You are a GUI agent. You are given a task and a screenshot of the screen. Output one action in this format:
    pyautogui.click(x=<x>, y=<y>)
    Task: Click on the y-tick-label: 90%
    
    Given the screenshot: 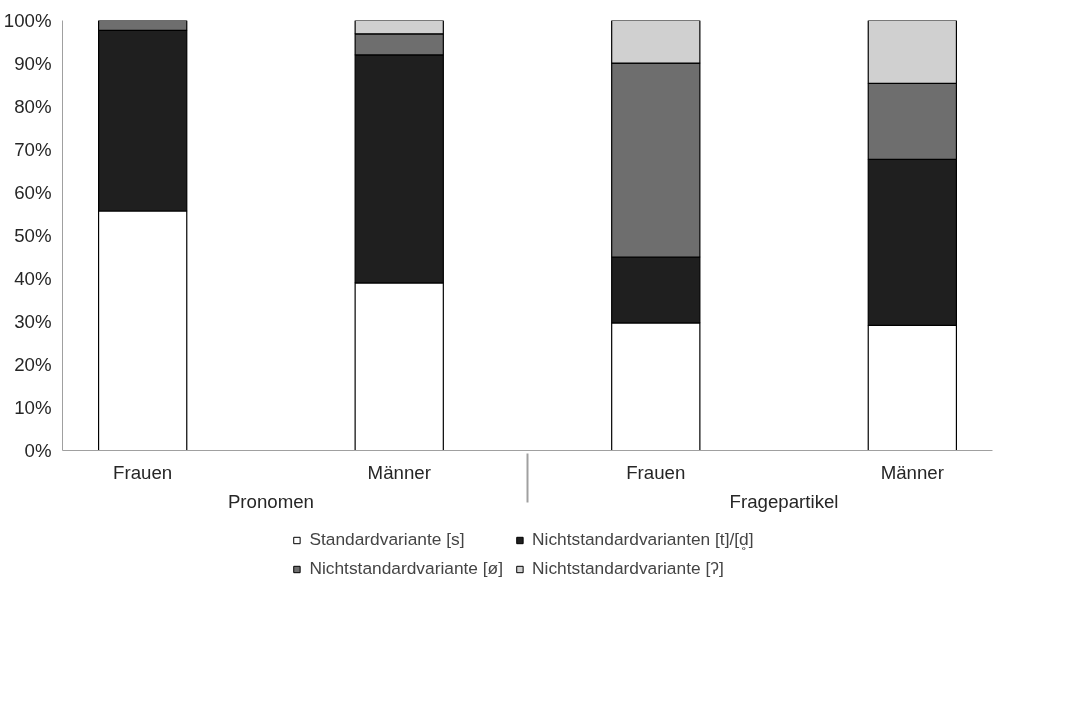 What is the action you would take?
    pyautogui.click(x=33, y=63)
    